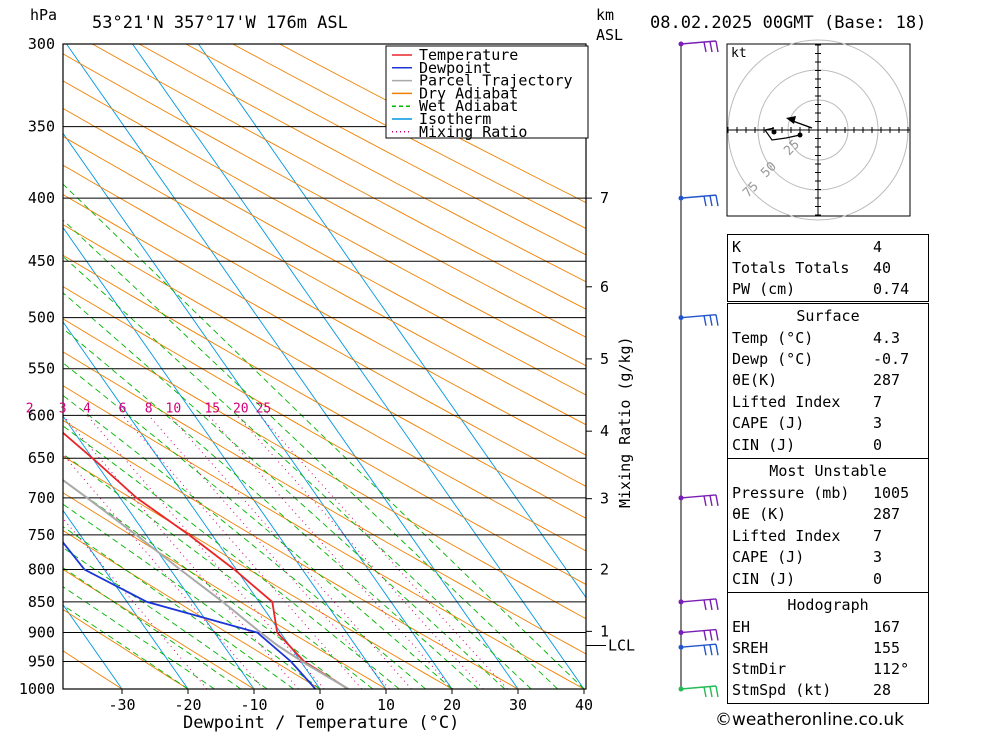  What do you see at coordinates (63, 408) in the screenshot?
I see `mixing-ratio-label: 3` at bounding box center [63, 408].